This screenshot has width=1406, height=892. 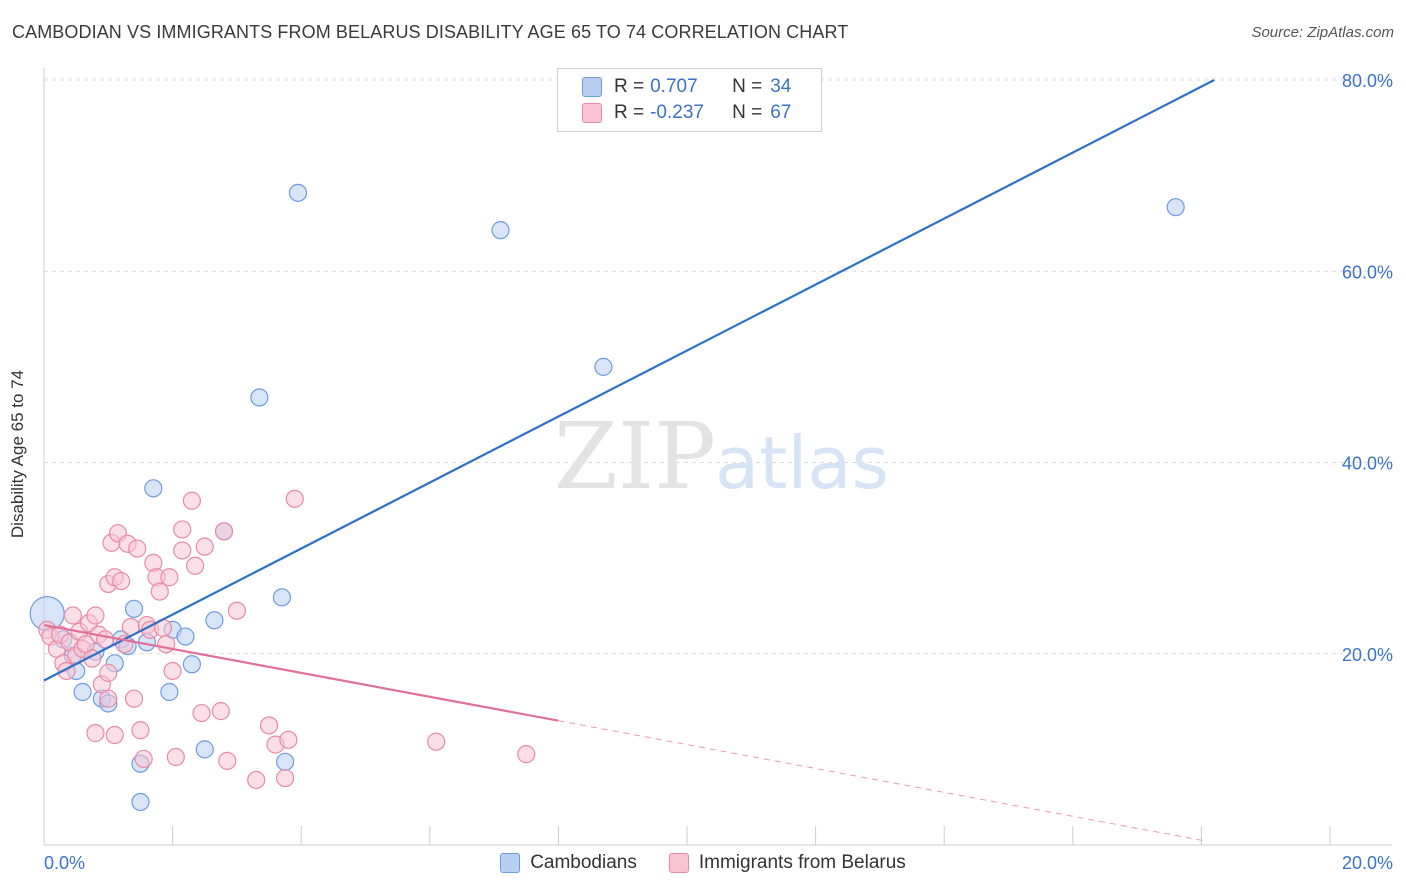 What do you see at coordinates (1367, 81) in the screenshot?
I see `y-tick-label: 80.0%` at bounding box center [1367, 81].